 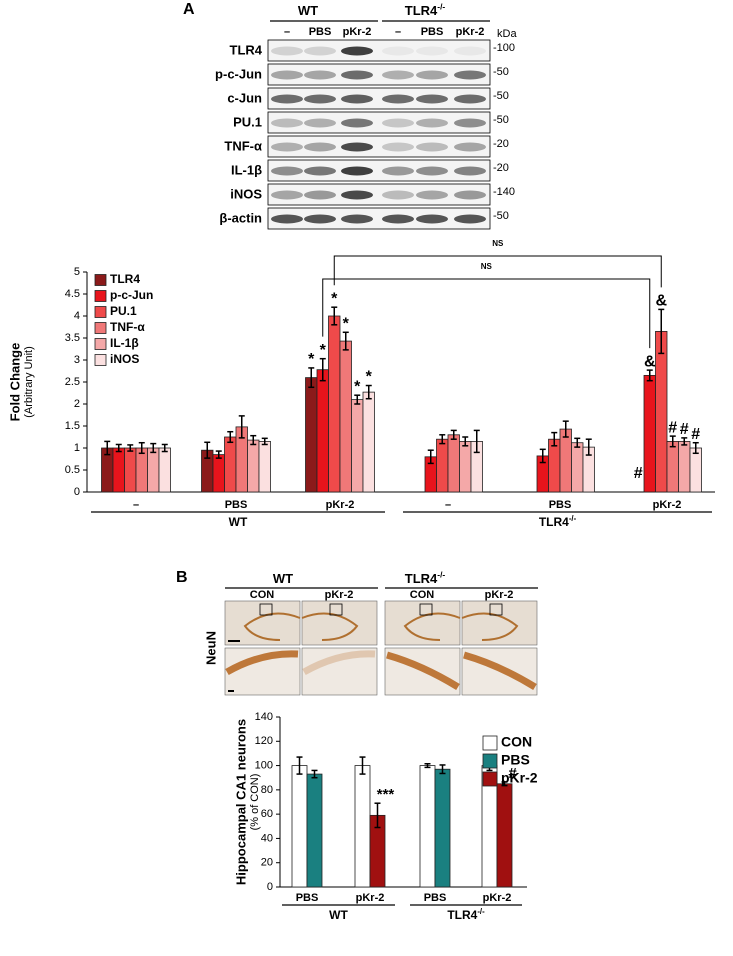 I want to click on group-label-sup: -/-, so click(x=481, y=911).